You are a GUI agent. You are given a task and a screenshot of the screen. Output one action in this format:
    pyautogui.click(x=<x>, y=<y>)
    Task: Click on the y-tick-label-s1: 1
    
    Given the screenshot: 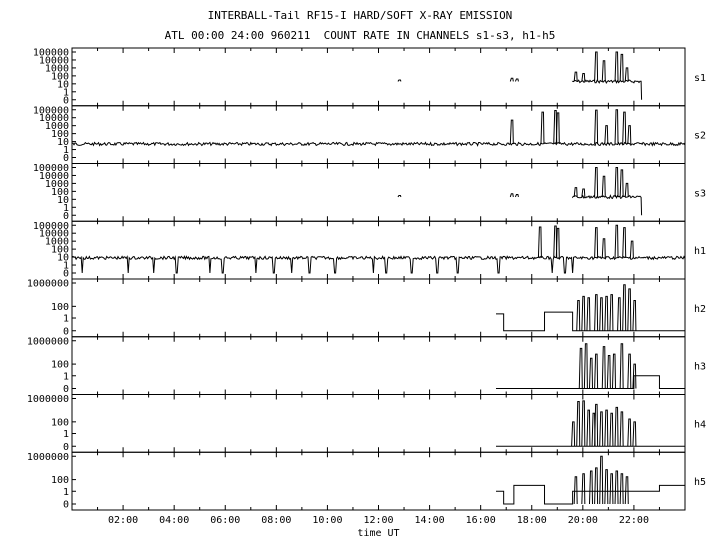 What is the action you would take?
    pyautogui.click(x=66, y=92)
    